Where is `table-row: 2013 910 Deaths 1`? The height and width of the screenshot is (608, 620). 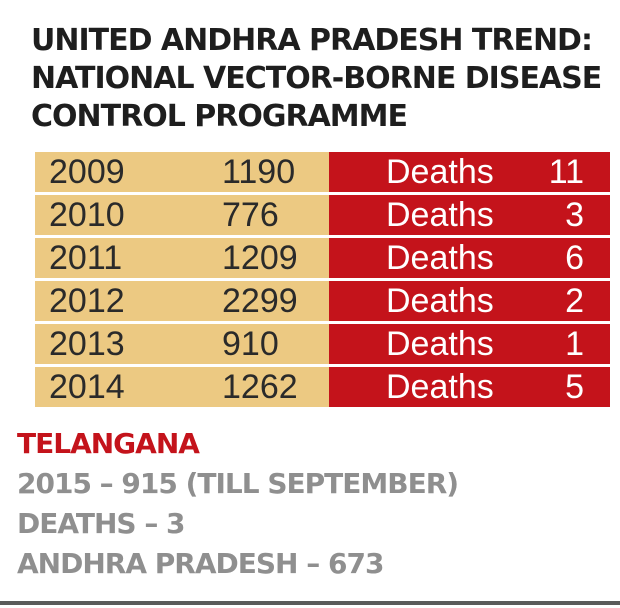 table-row: 2013 910 Deaths 1 is located at coordinates (322, 344).